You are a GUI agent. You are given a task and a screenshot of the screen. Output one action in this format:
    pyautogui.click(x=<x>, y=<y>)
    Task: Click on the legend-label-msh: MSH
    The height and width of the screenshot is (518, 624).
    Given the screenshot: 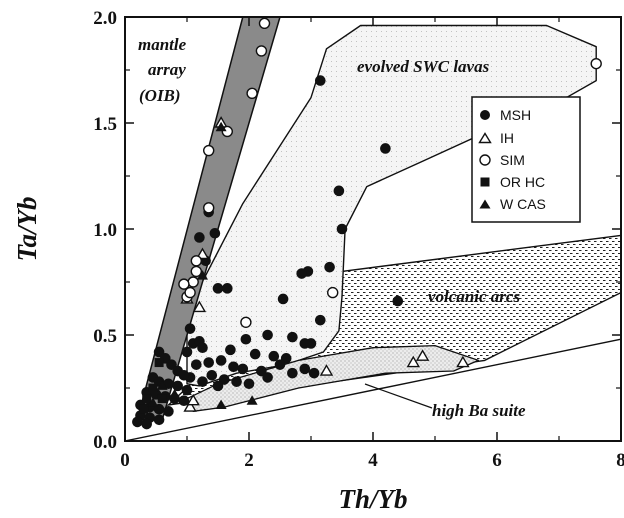 What is the action you would take?
    pyautogui.click(x=515, y=115)
    